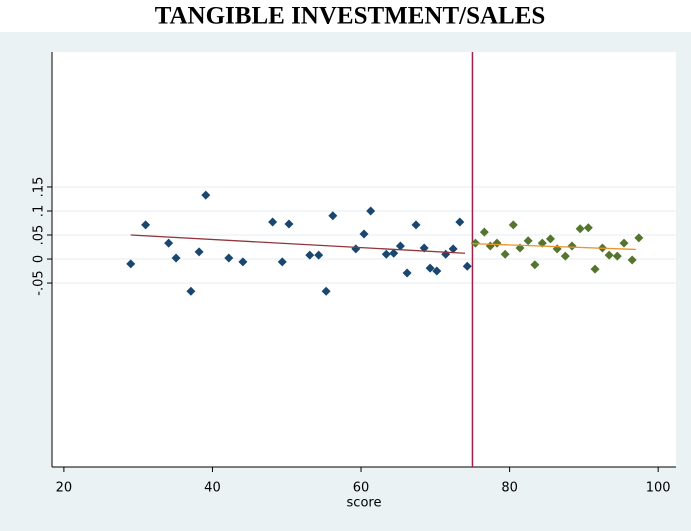 This screenshot has width=691, height=531. What do you see at coordinates (39, 187) in the screenshot?
I see `y-tick-label: .15` at bounding box center [39, 187].